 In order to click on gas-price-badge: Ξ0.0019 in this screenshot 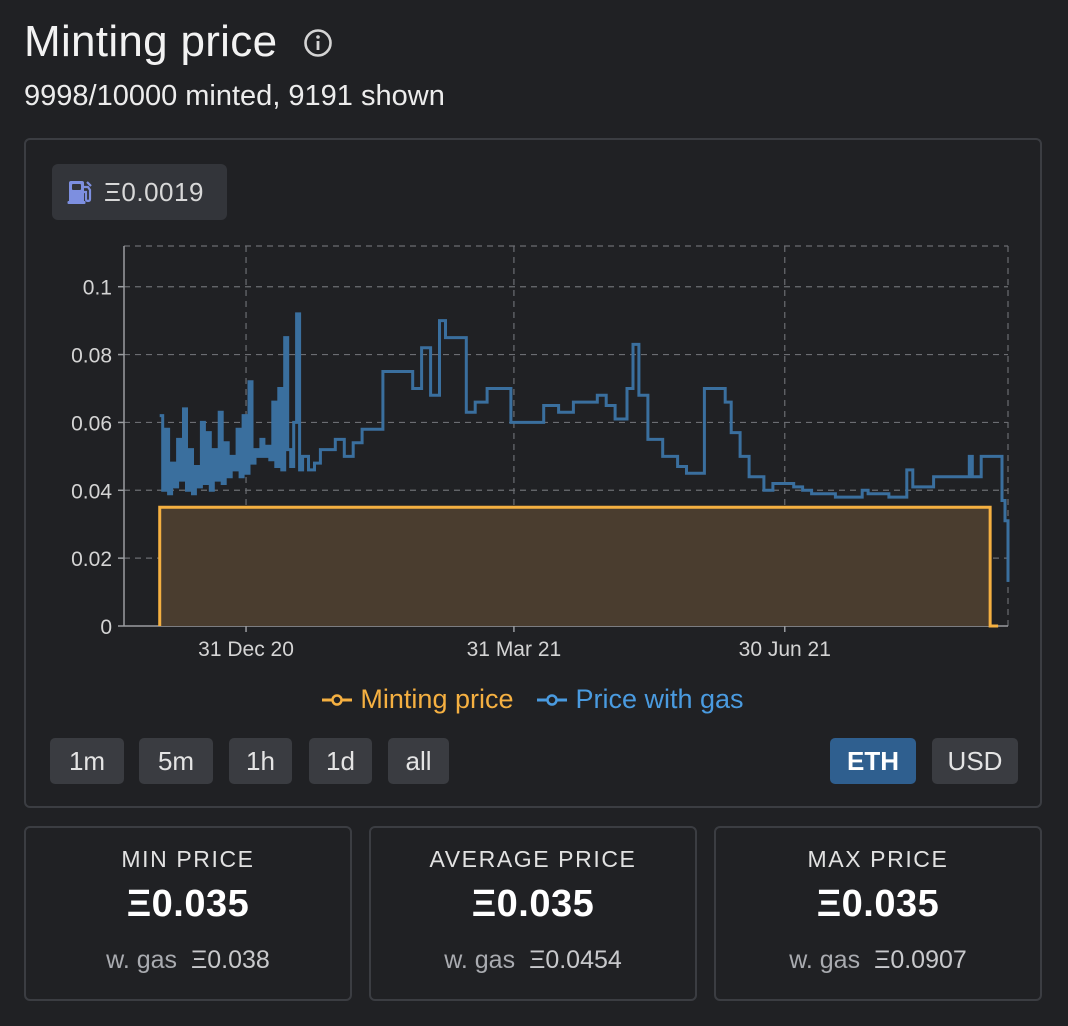, I will do `click(139, 192)`.